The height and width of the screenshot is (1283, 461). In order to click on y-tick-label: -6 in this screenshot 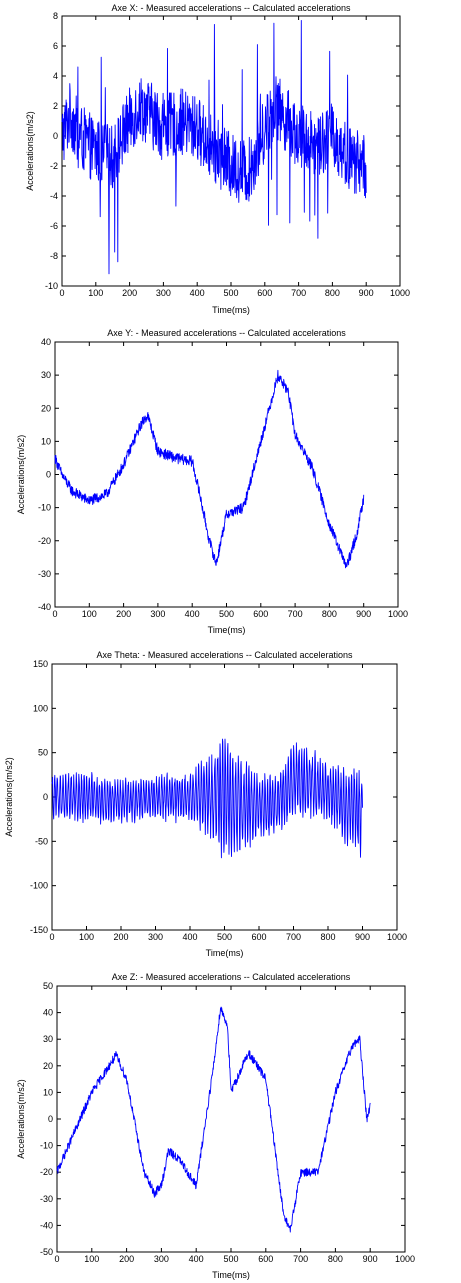, I will do `click(54, 226)`.